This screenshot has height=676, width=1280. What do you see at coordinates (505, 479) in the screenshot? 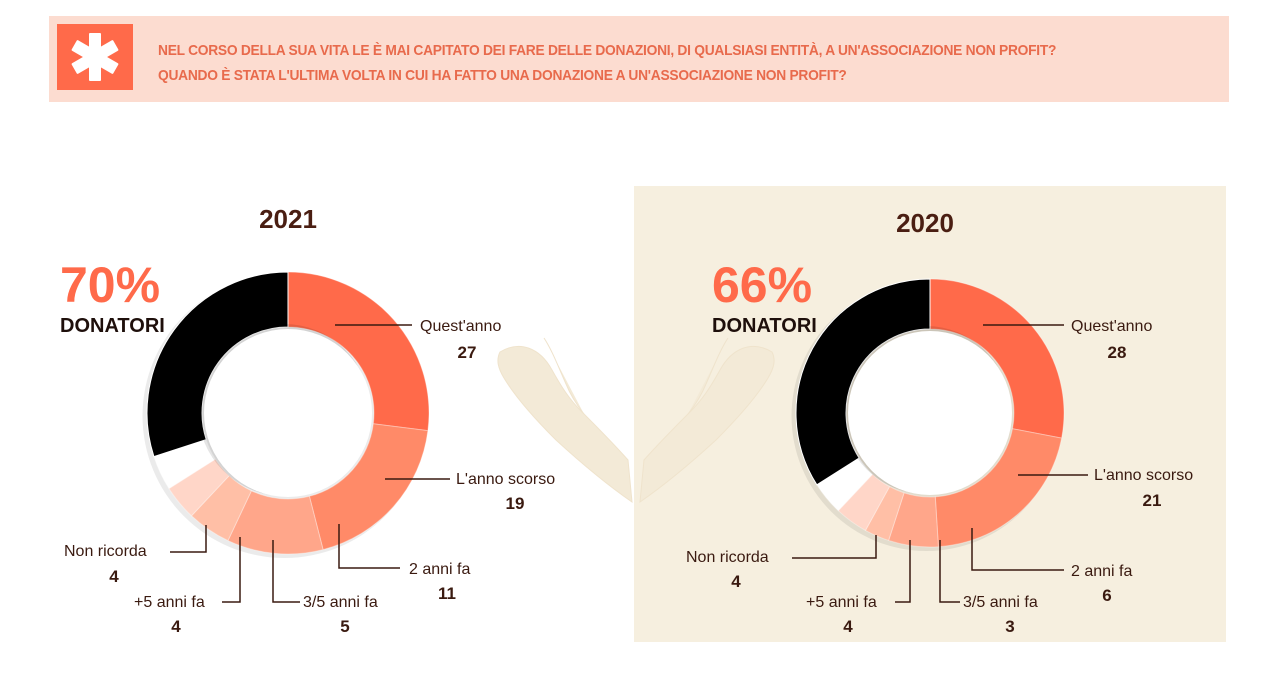
I see `label-annoscorso-2021: L'anno scorso` at bounding box center [505, 479].